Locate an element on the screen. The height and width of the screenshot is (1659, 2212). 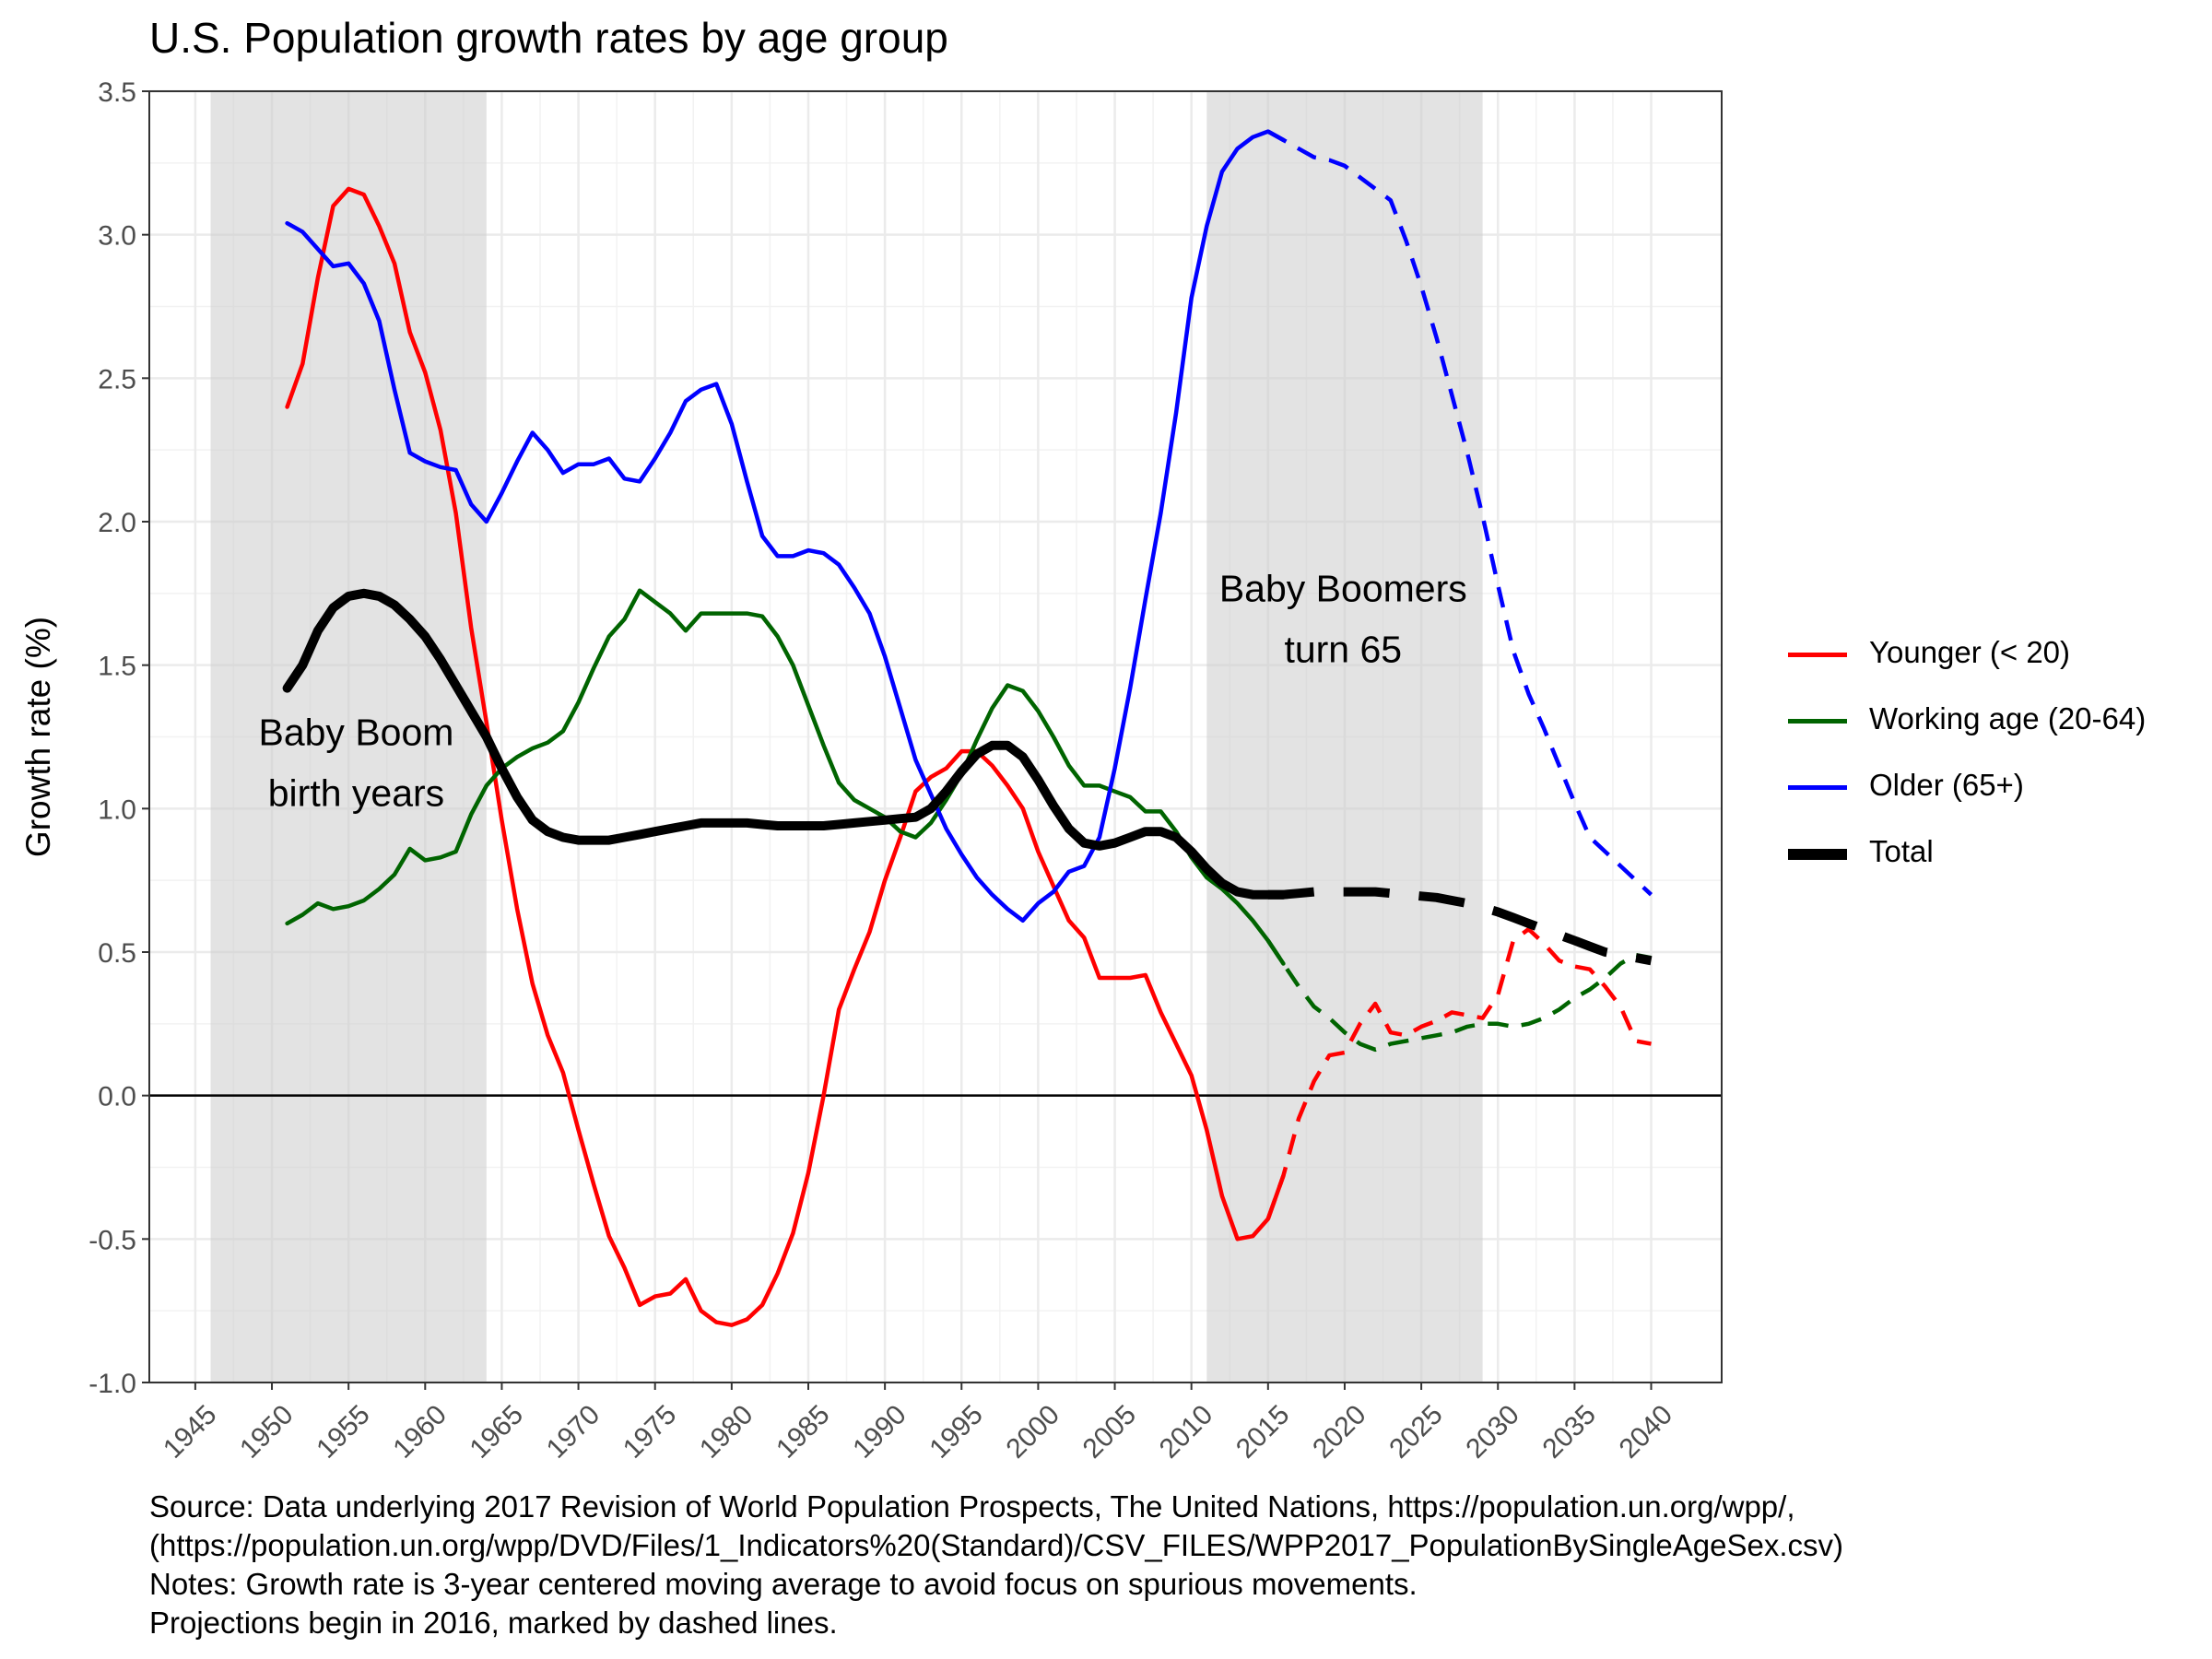
x-tick-label: 2040 is located at coordinates (1646, 1432).